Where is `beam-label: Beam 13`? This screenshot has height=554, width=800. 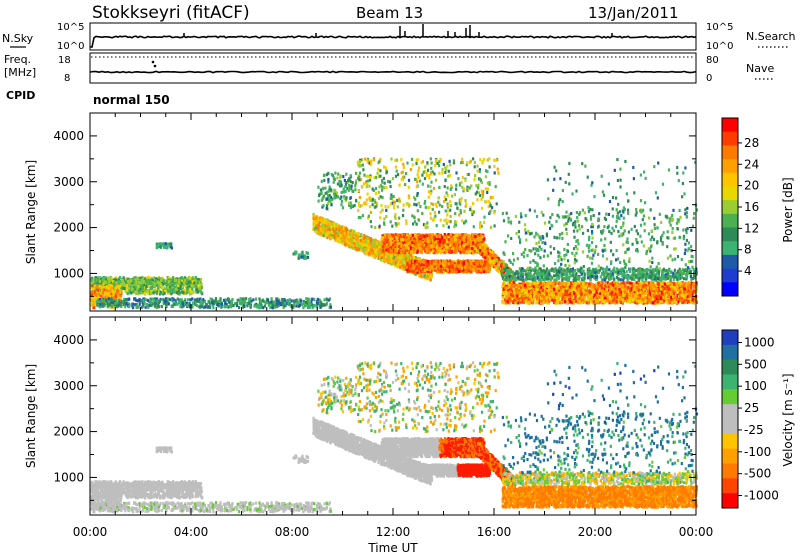 beam-label: Beam 13 is located at coordinates (389, 13).